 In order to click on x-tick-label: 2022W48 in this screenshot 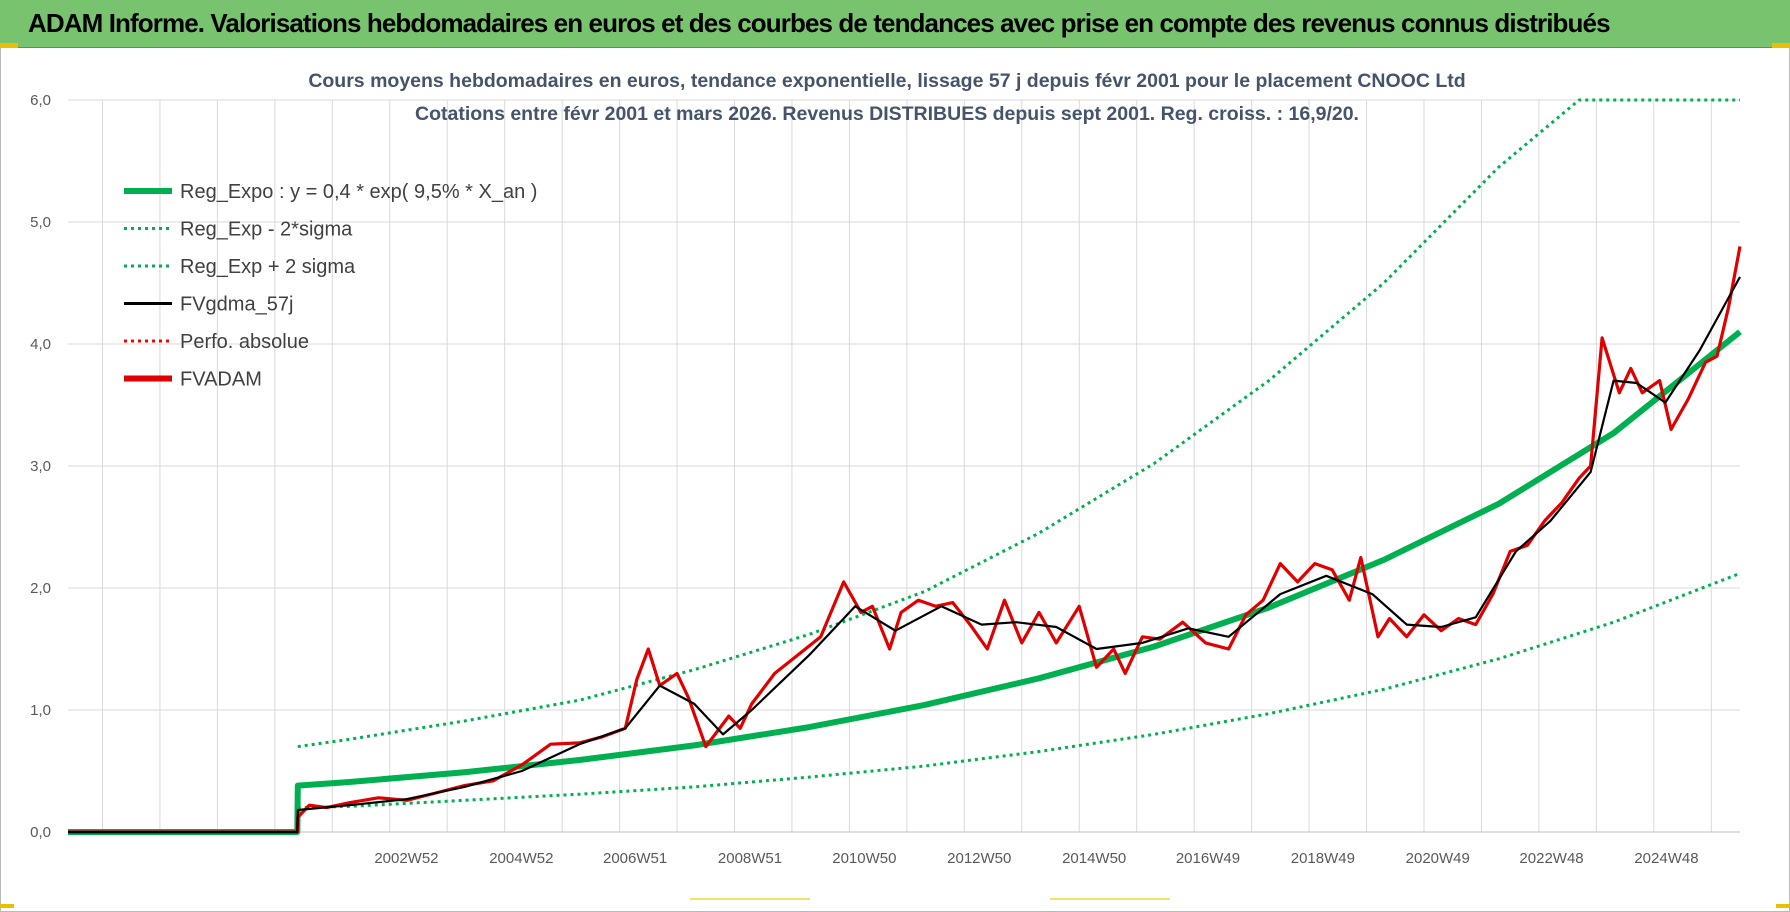, I will do `click(1551, 858)`.